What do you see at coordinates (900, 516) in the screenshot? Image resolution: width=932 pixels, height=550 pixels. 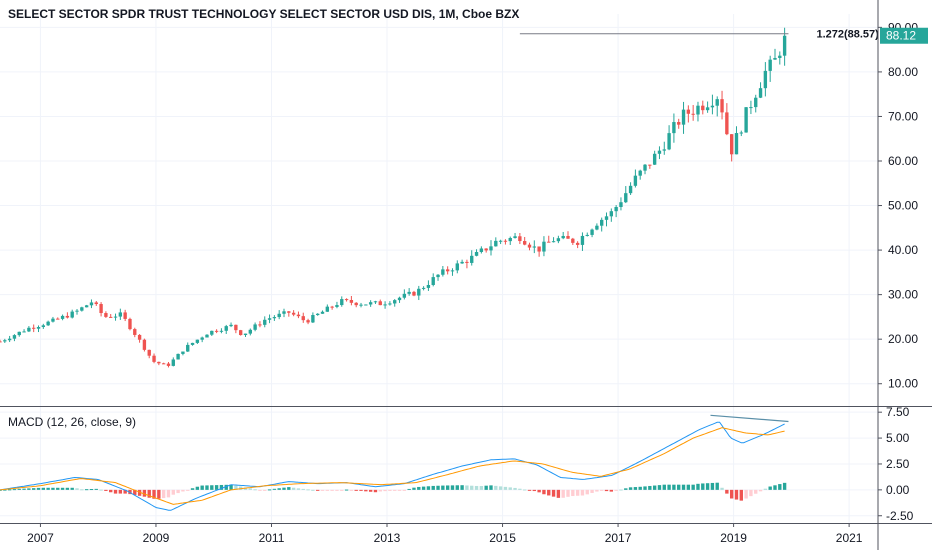 I see `macd-tick-label: -2.50` at bounding box center [900, 516].